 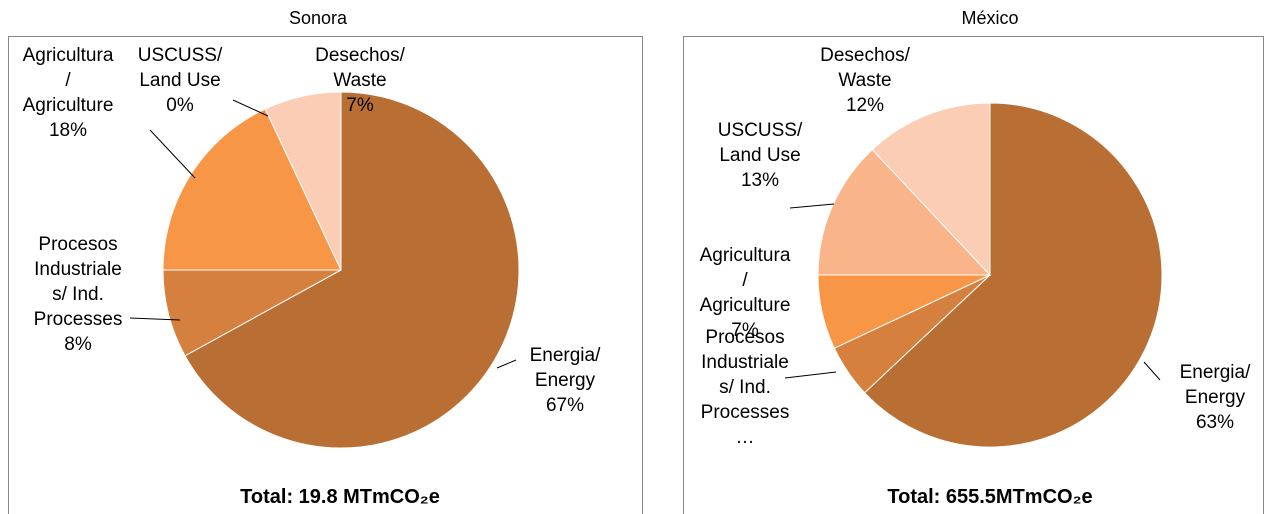 I want to click on slice-label: Desechos/ Waste 12%, so click(x=865, y=80).